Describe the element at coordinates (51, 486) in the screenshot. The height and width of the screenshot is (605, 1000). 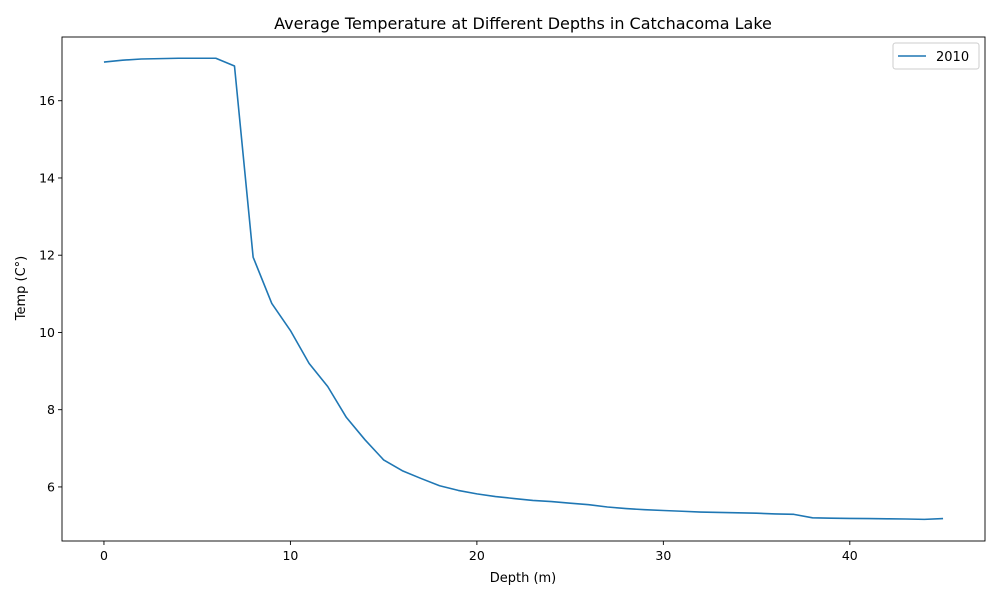
I see `y-tick-label: 6` at that location.